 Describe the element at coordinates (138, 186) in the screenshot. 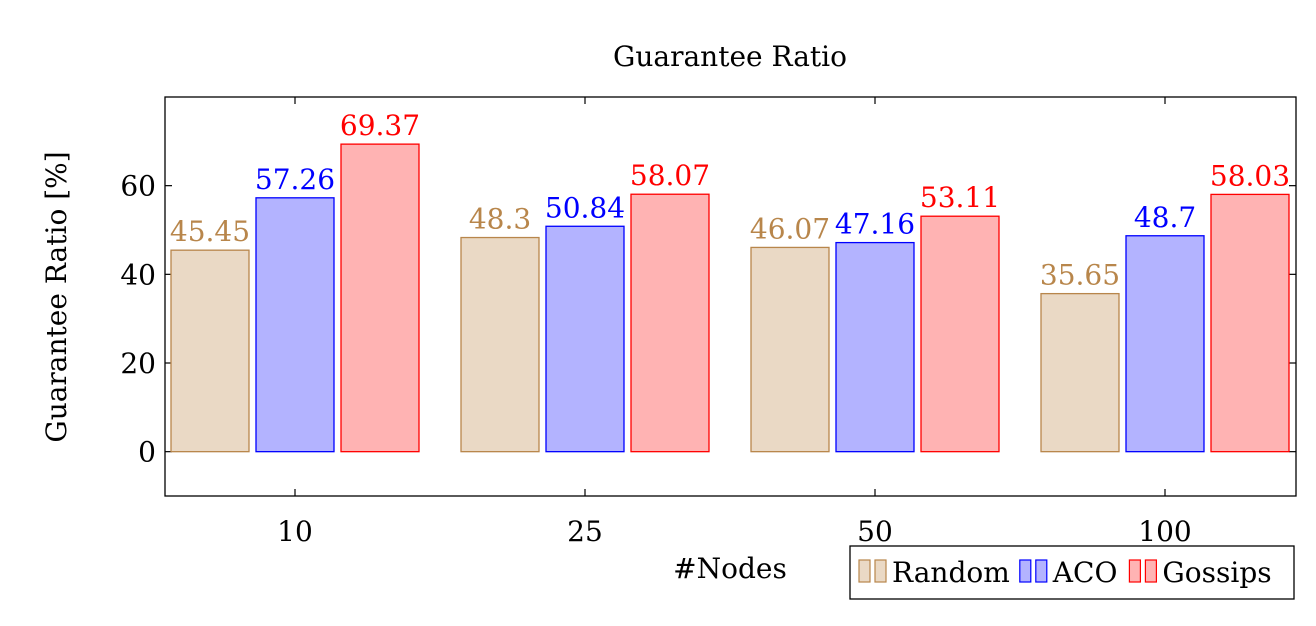

I see `y-tick-label: 60` at that location.